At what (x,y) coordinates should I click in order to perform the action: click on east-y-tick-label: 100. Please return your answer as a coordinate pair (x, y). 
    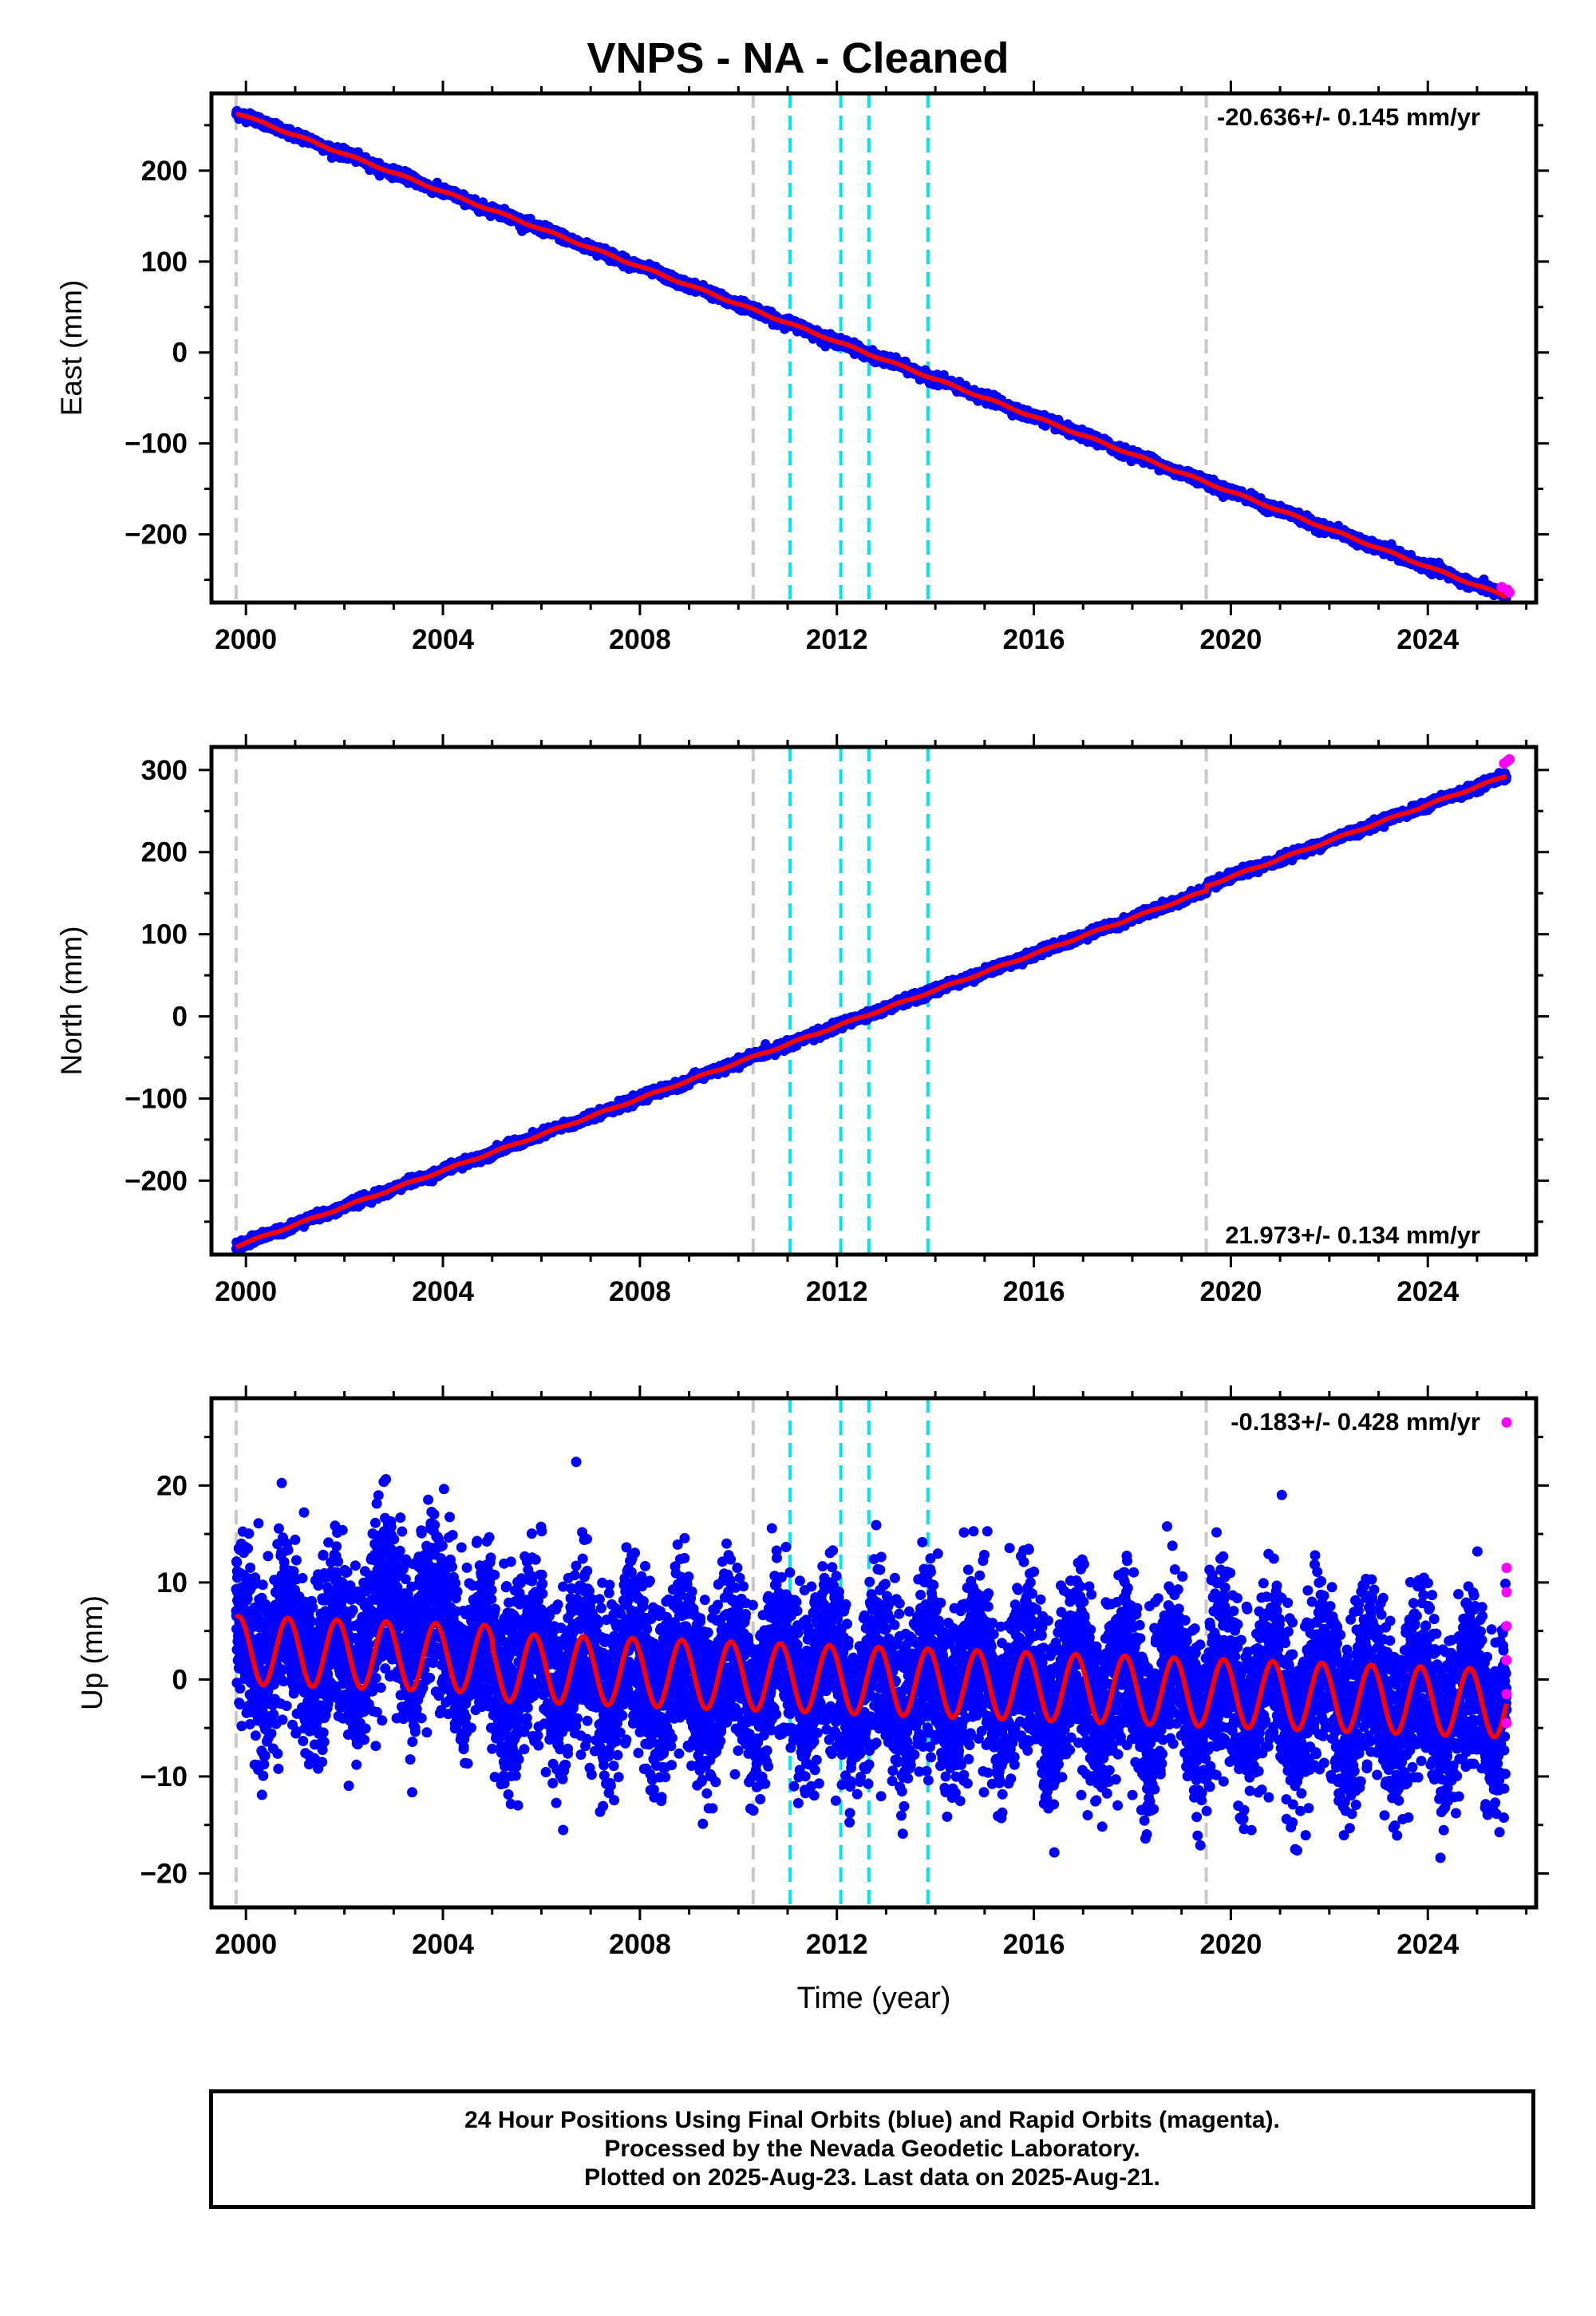
    Looking at the image, I should click on (164, 262).